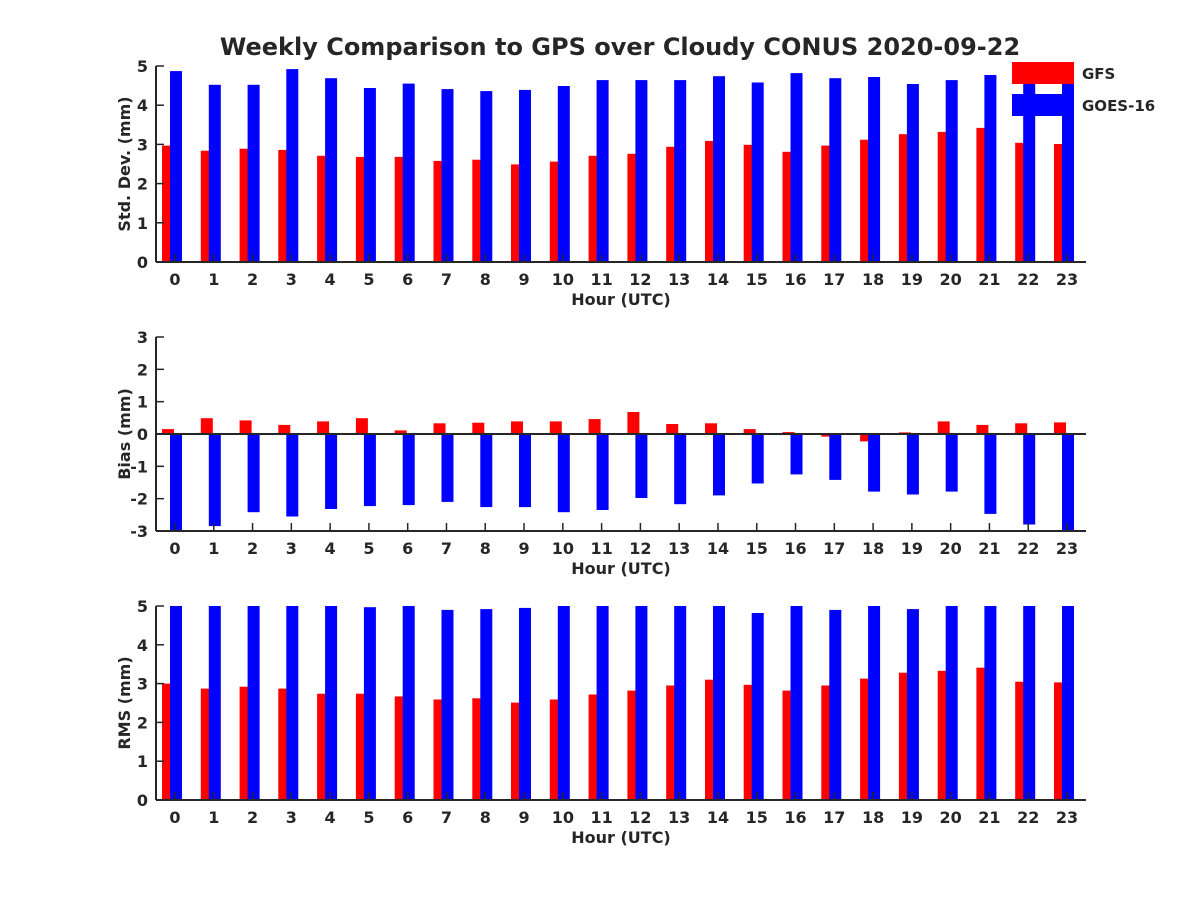 The image size is (1200, 900). What do you see at coordinates (834, 548) in the screenshot?
I see `x-tick-label: 17` at bounding box center [834, 548].